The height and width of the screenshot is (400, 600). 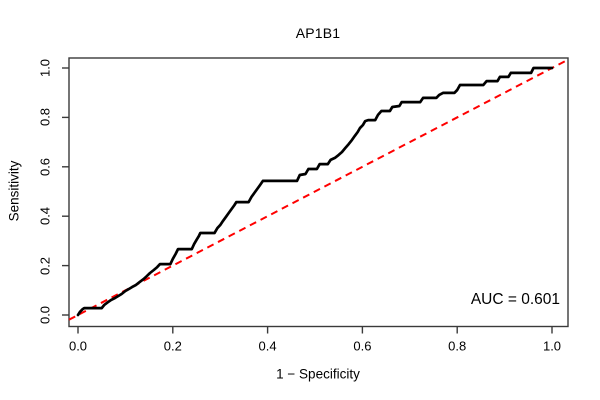 What do you see at coordinates (78, 346) in the screenshot?
I see `x-tick-label: 0.0` at bounding box center [78, 346].